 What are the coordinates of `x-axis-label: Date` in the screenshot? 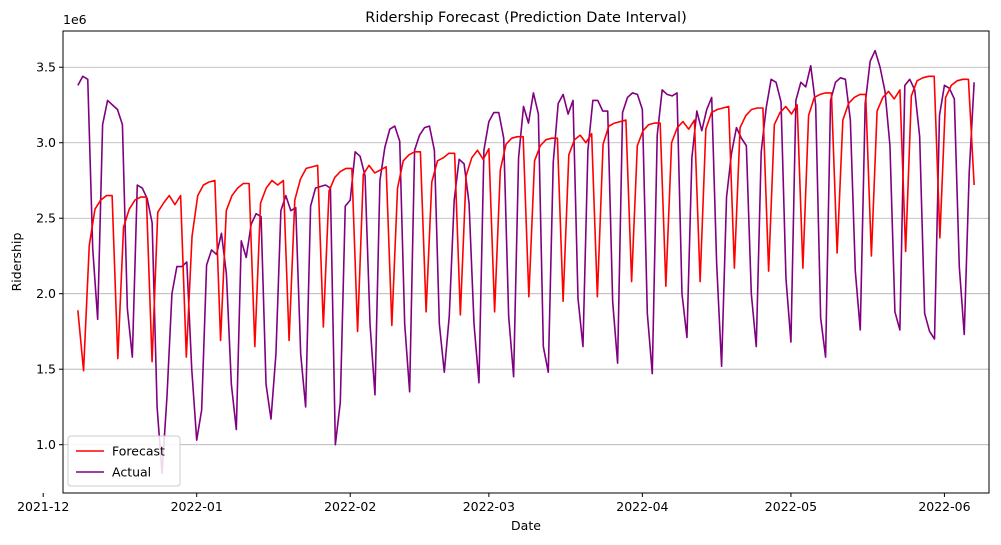 It's located at (526, 525).